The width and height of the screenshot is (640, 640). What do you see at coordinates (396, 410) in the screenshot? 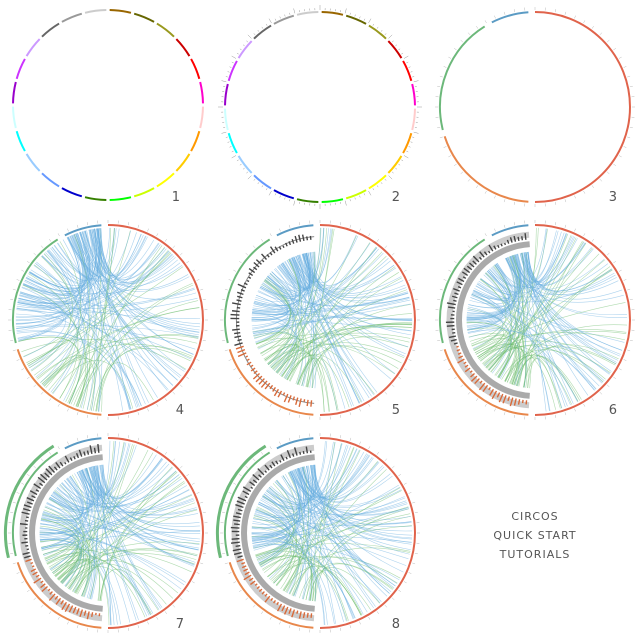
I see `panel-label: 5` at bounding box center [396, 410].